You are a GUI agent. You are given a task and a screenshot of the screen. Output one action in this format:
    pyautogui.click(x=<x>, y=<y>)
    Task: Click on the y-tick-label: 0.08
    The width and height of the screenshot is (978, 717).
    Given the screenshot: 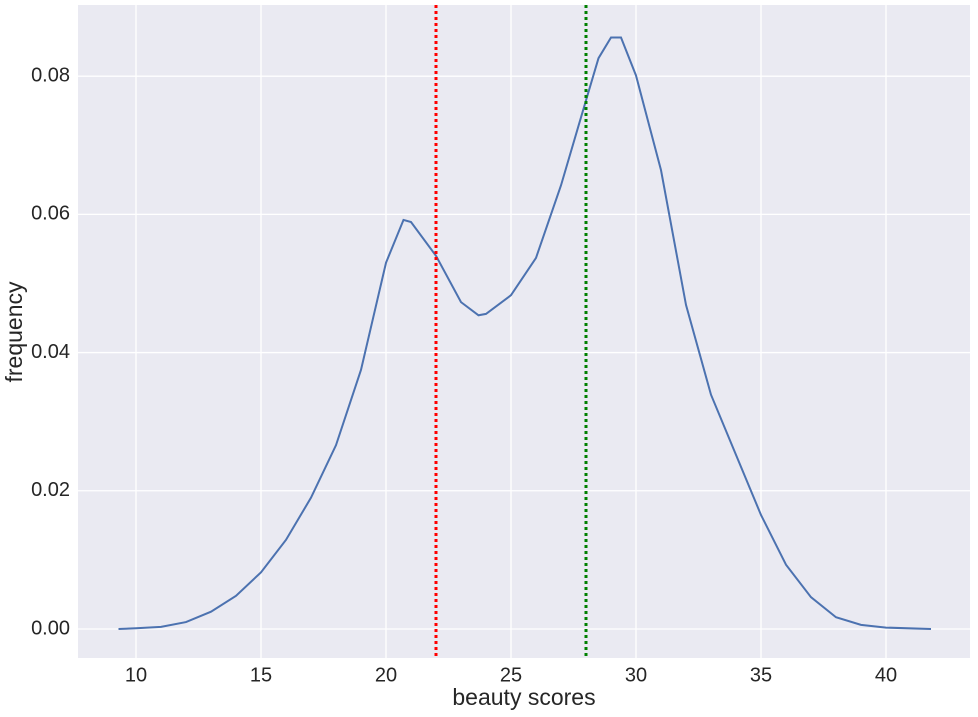 What is the action you would take?
    pyautogui.click(x=50, y=75)
    